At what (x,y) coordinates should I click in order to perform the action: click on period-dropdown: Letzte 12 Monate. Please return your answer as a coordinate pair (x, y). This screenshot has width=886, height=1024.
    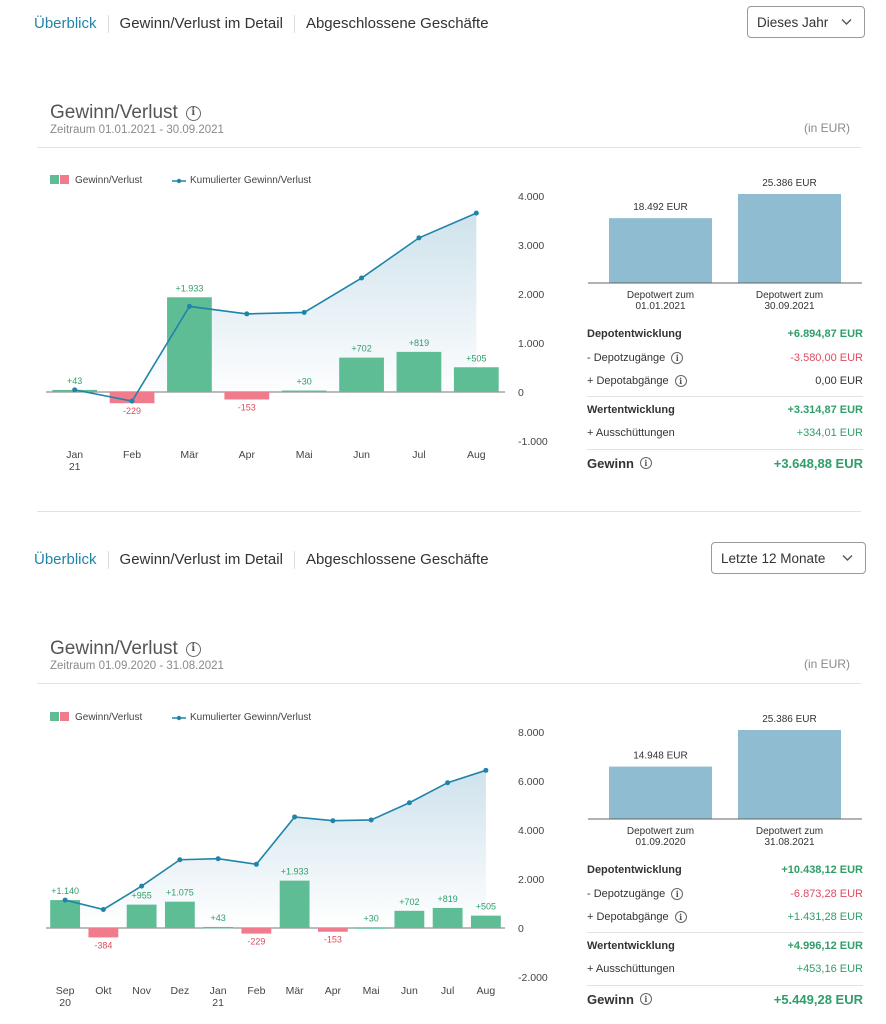
    Looking at the image, I should click on (788, 558).